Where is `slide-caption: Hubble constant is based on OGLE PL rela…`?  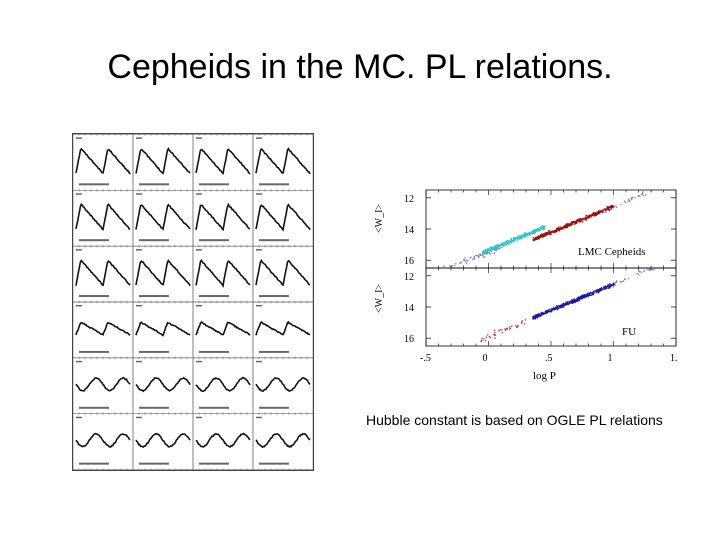 slide-caption: Hubble constant is based on OGLE PL rela… is located at coordinates (514, 420).